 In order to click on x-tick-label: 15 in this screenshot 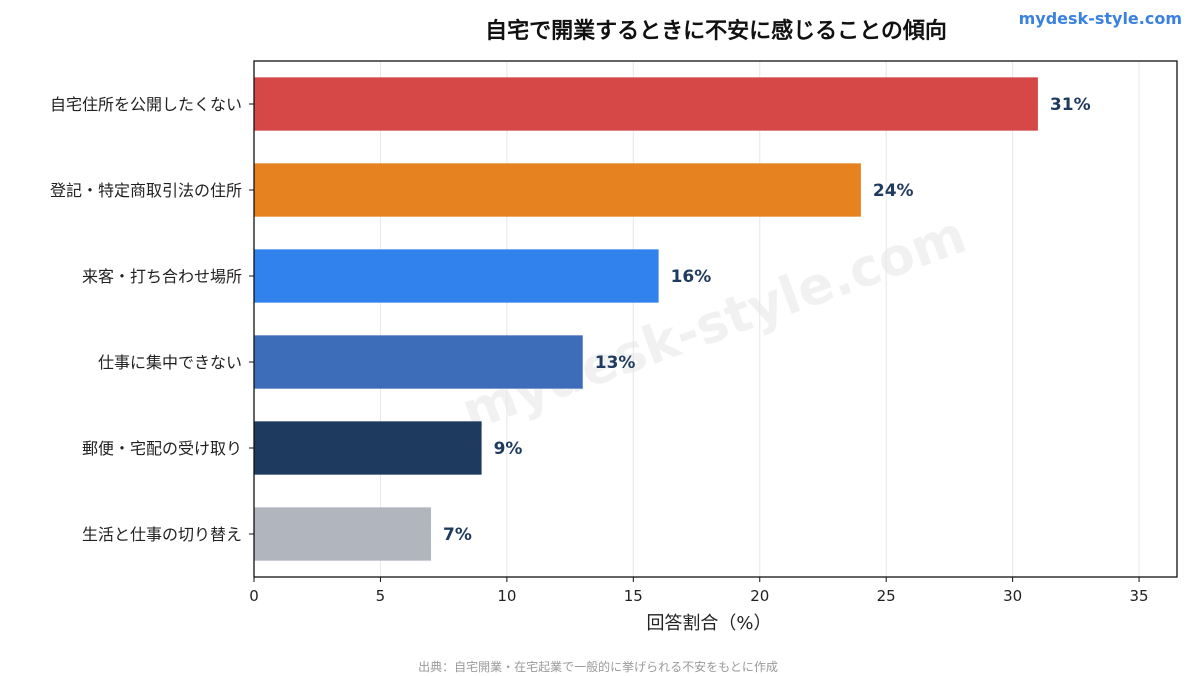, I will do `click(633, 596)`.